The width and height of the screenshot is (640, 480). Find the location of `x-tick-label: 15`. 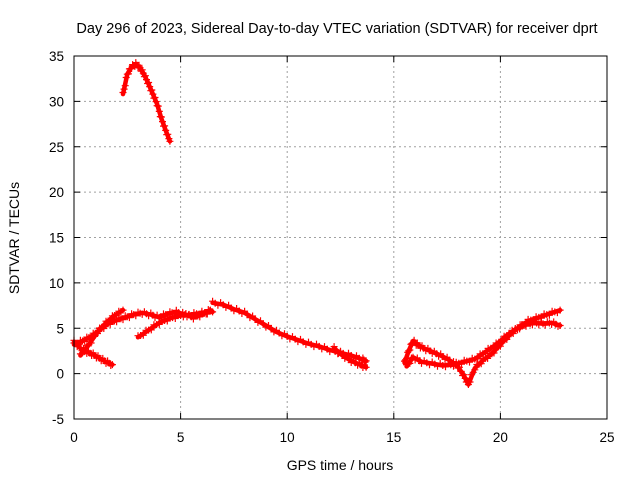

x-tick-label: 15 is located at coordinates (393, 437).